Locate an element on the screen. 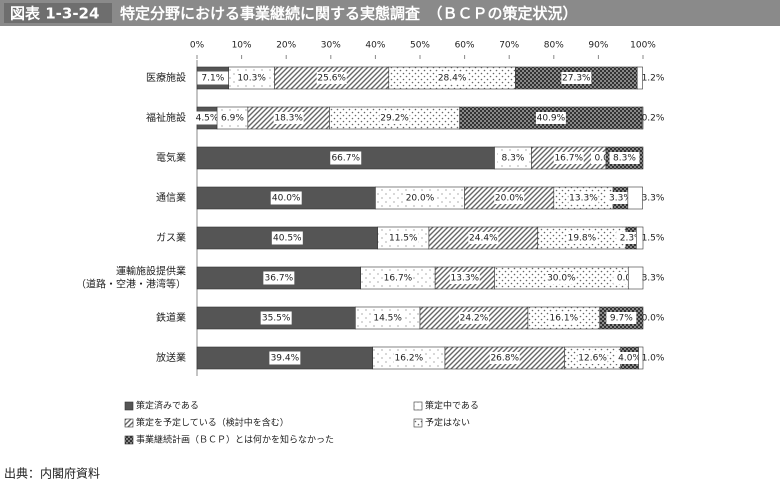 The image size is (780, 490). value-label: 4.5% is located at coordinates (207, 119).